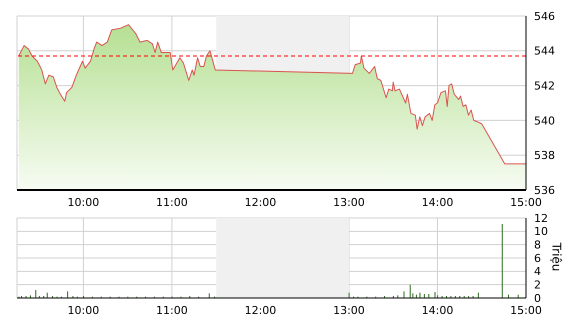 The image size is (570, 320). Describe the element at coordinates (537, 298) in the screenshot. I see `y-tick-label: 0` at that location.